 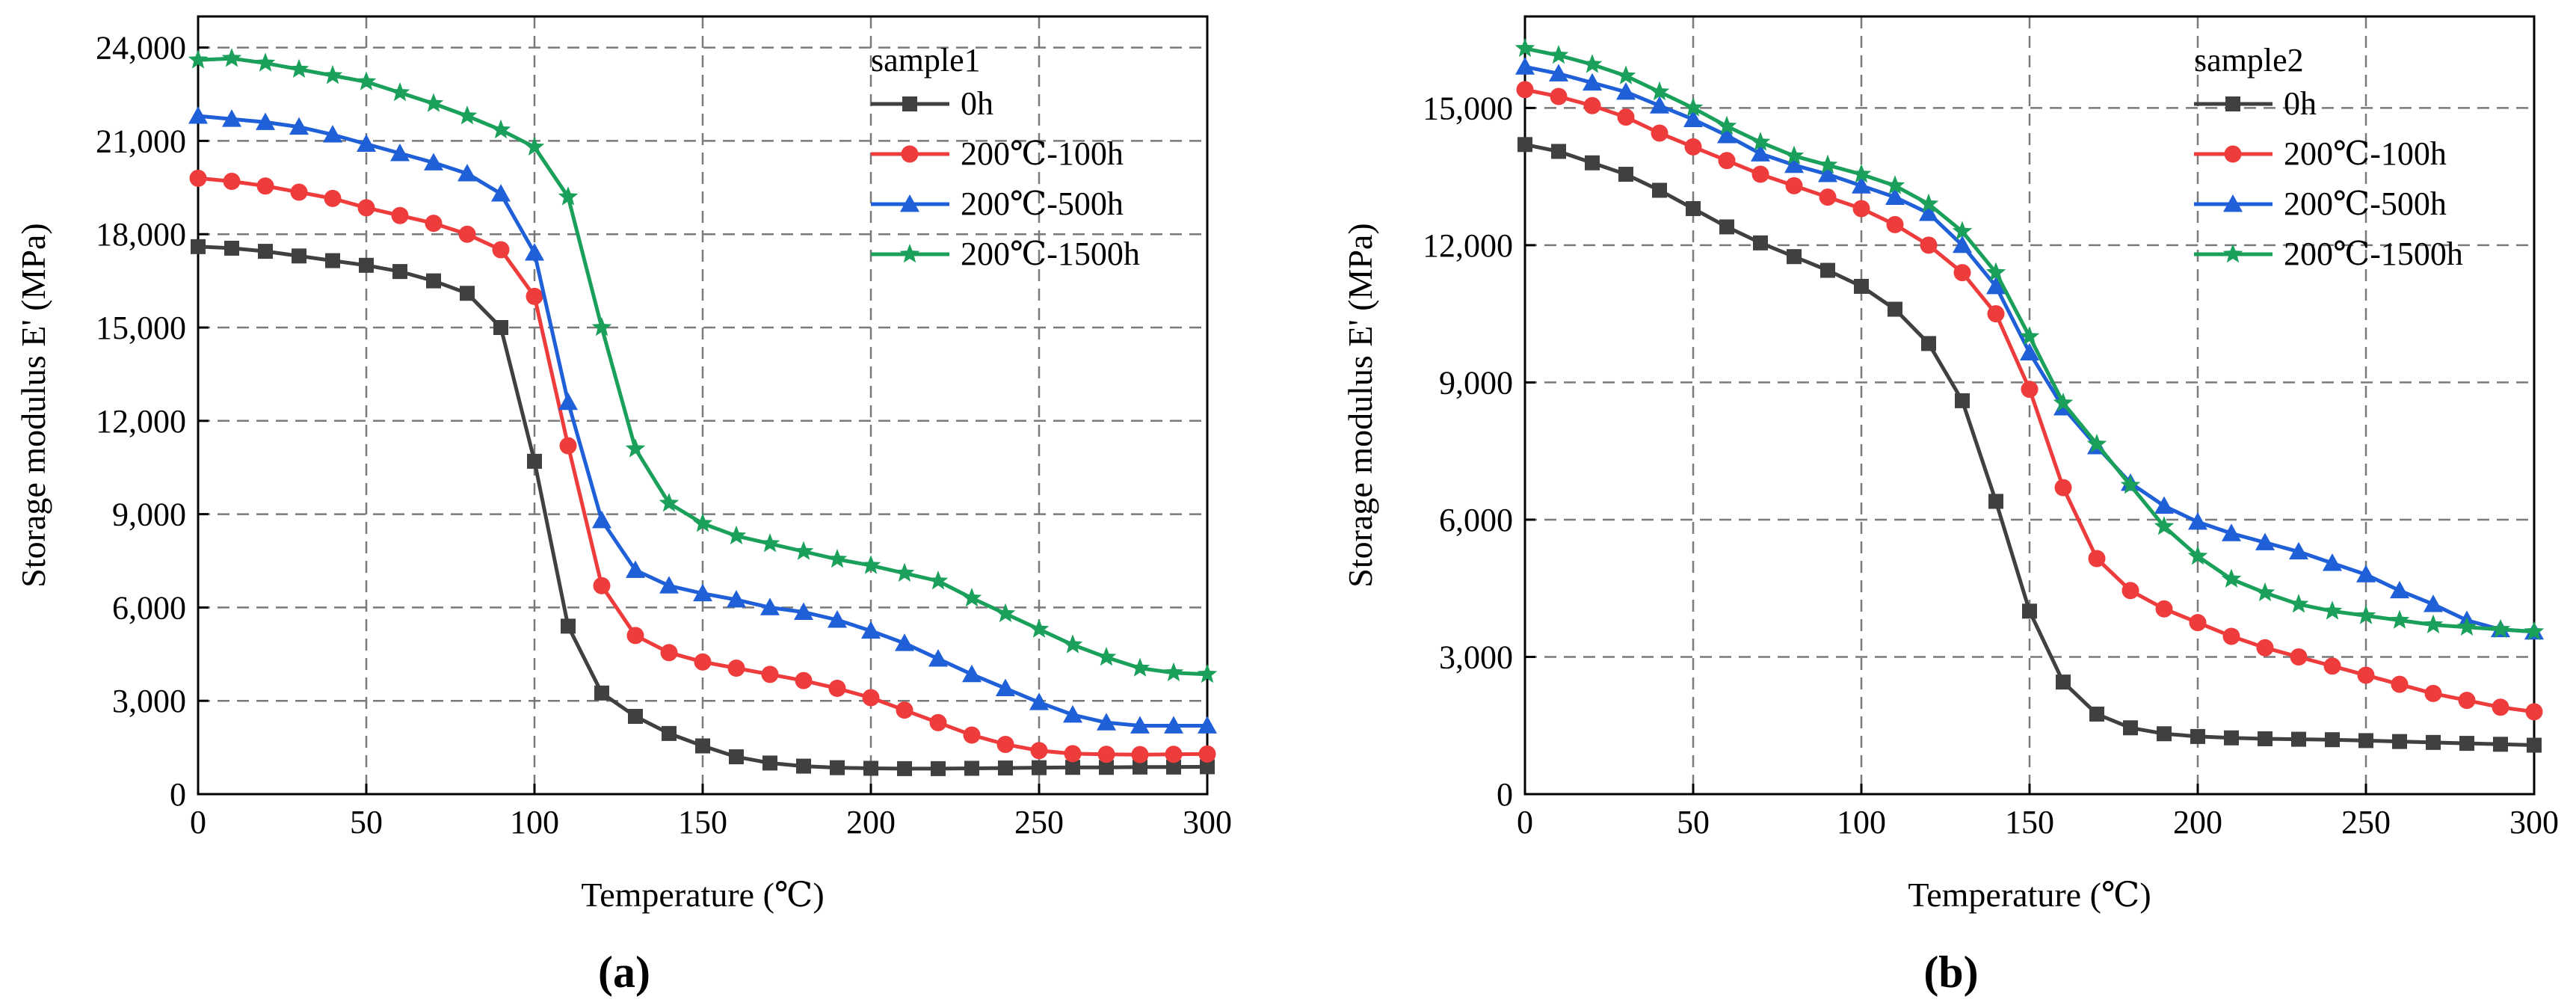 I want to click on x-axis-title: Temperature (℃), so click(x=702, y=895).